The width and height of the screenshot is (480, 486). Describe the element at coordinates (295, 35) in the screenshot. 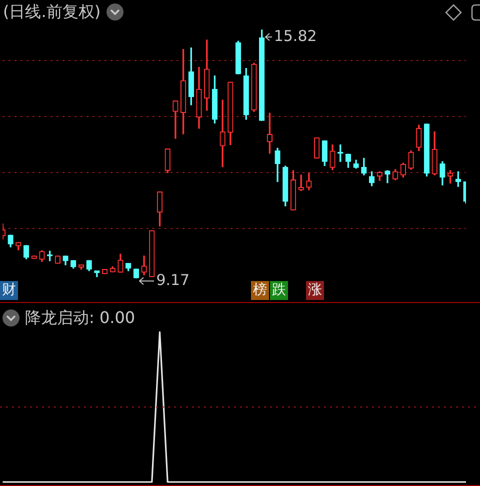

I see `annotation: 15.82` at that location.